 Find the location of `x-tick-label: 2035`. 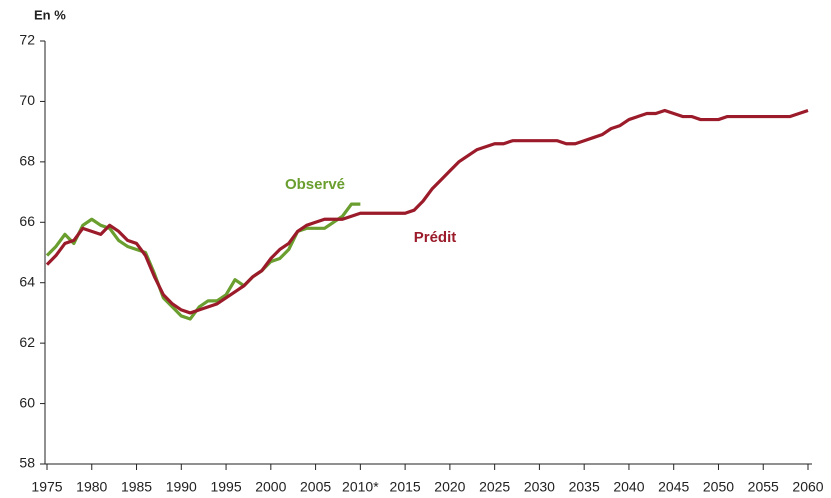

x-tick-label: 2035 is located at coordinates (584, 487).